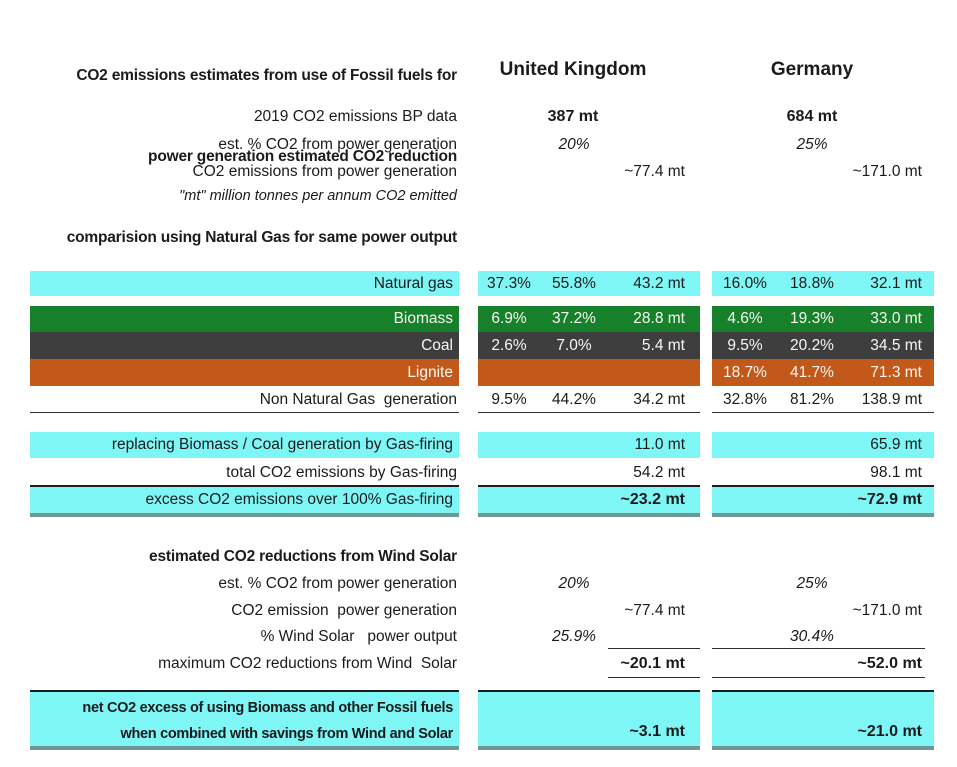  Describe the element at coordinates (745, 399) in the screenshot. I see `de-non-ng-power: 32.8%` at that location.